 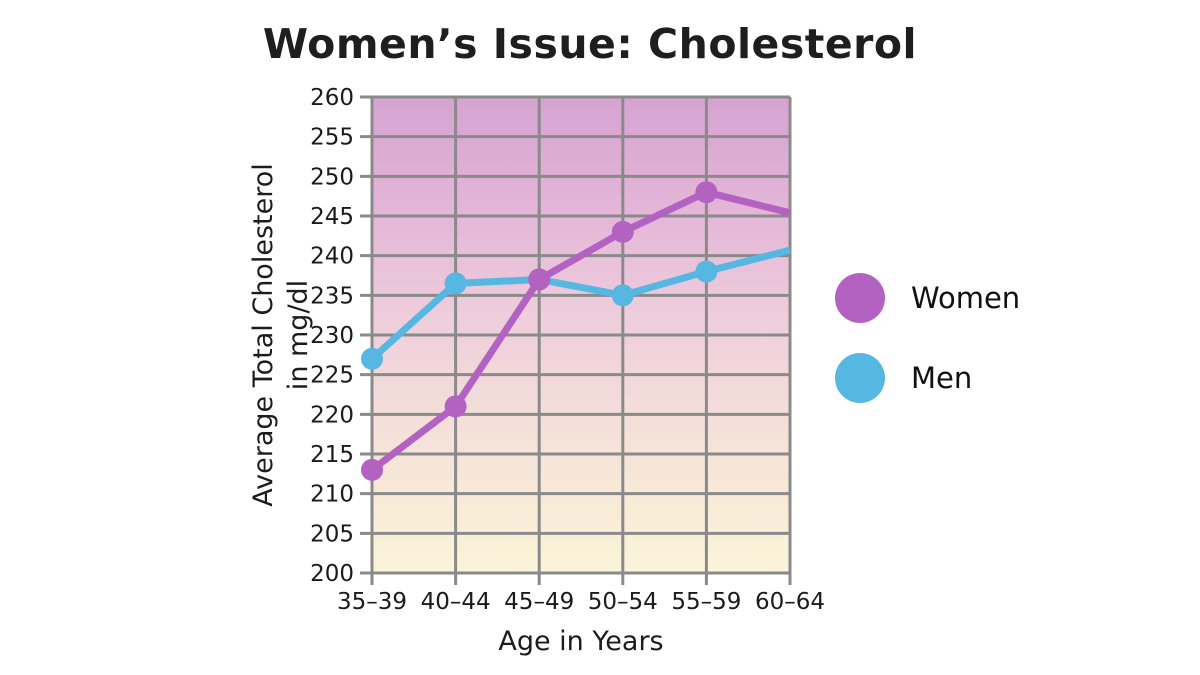 What do you see at coordinates (299, 335) in the screenshot?
I see `y-axis-title-line2: in mg/dl` at bounding box center [299, 335].